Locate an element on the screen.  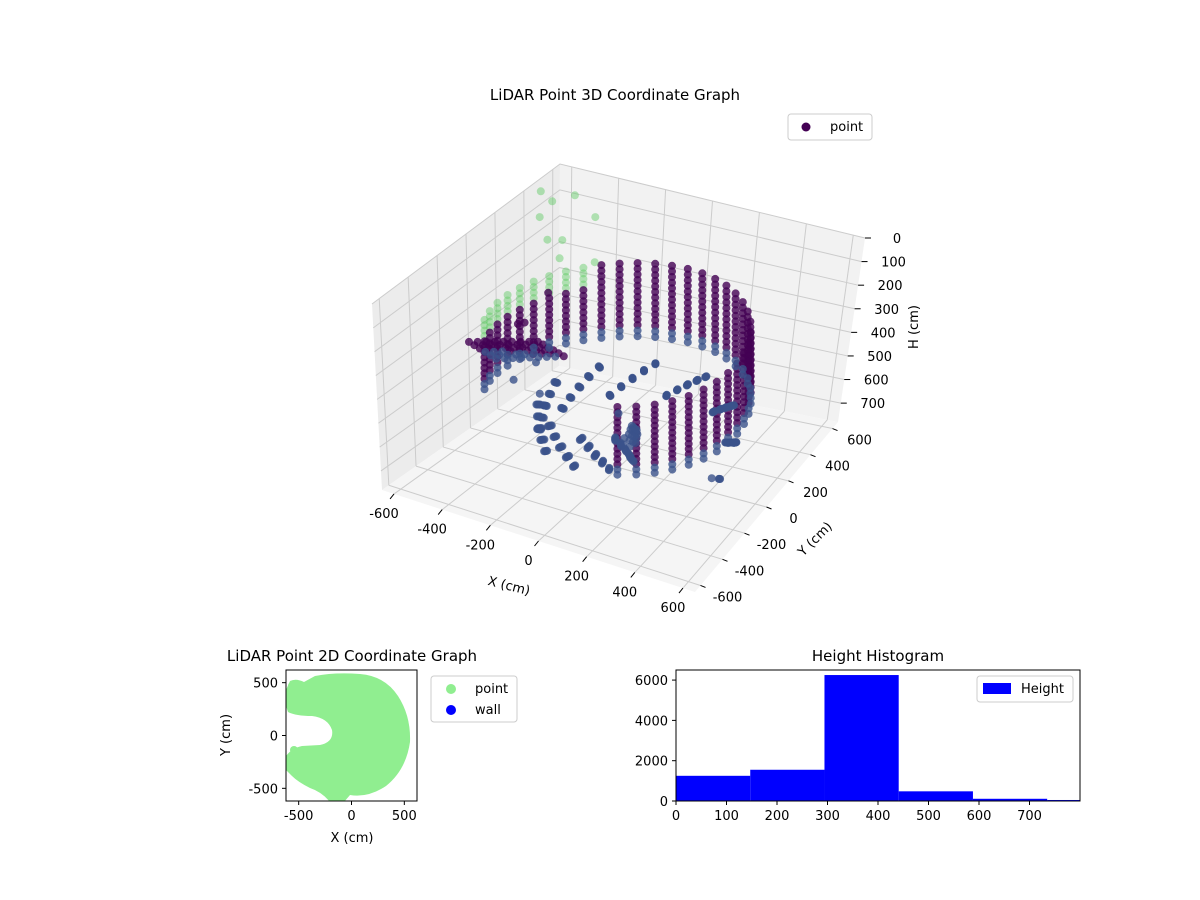
y-tick-label-2d: 500 is located at coordinates (265, 684).